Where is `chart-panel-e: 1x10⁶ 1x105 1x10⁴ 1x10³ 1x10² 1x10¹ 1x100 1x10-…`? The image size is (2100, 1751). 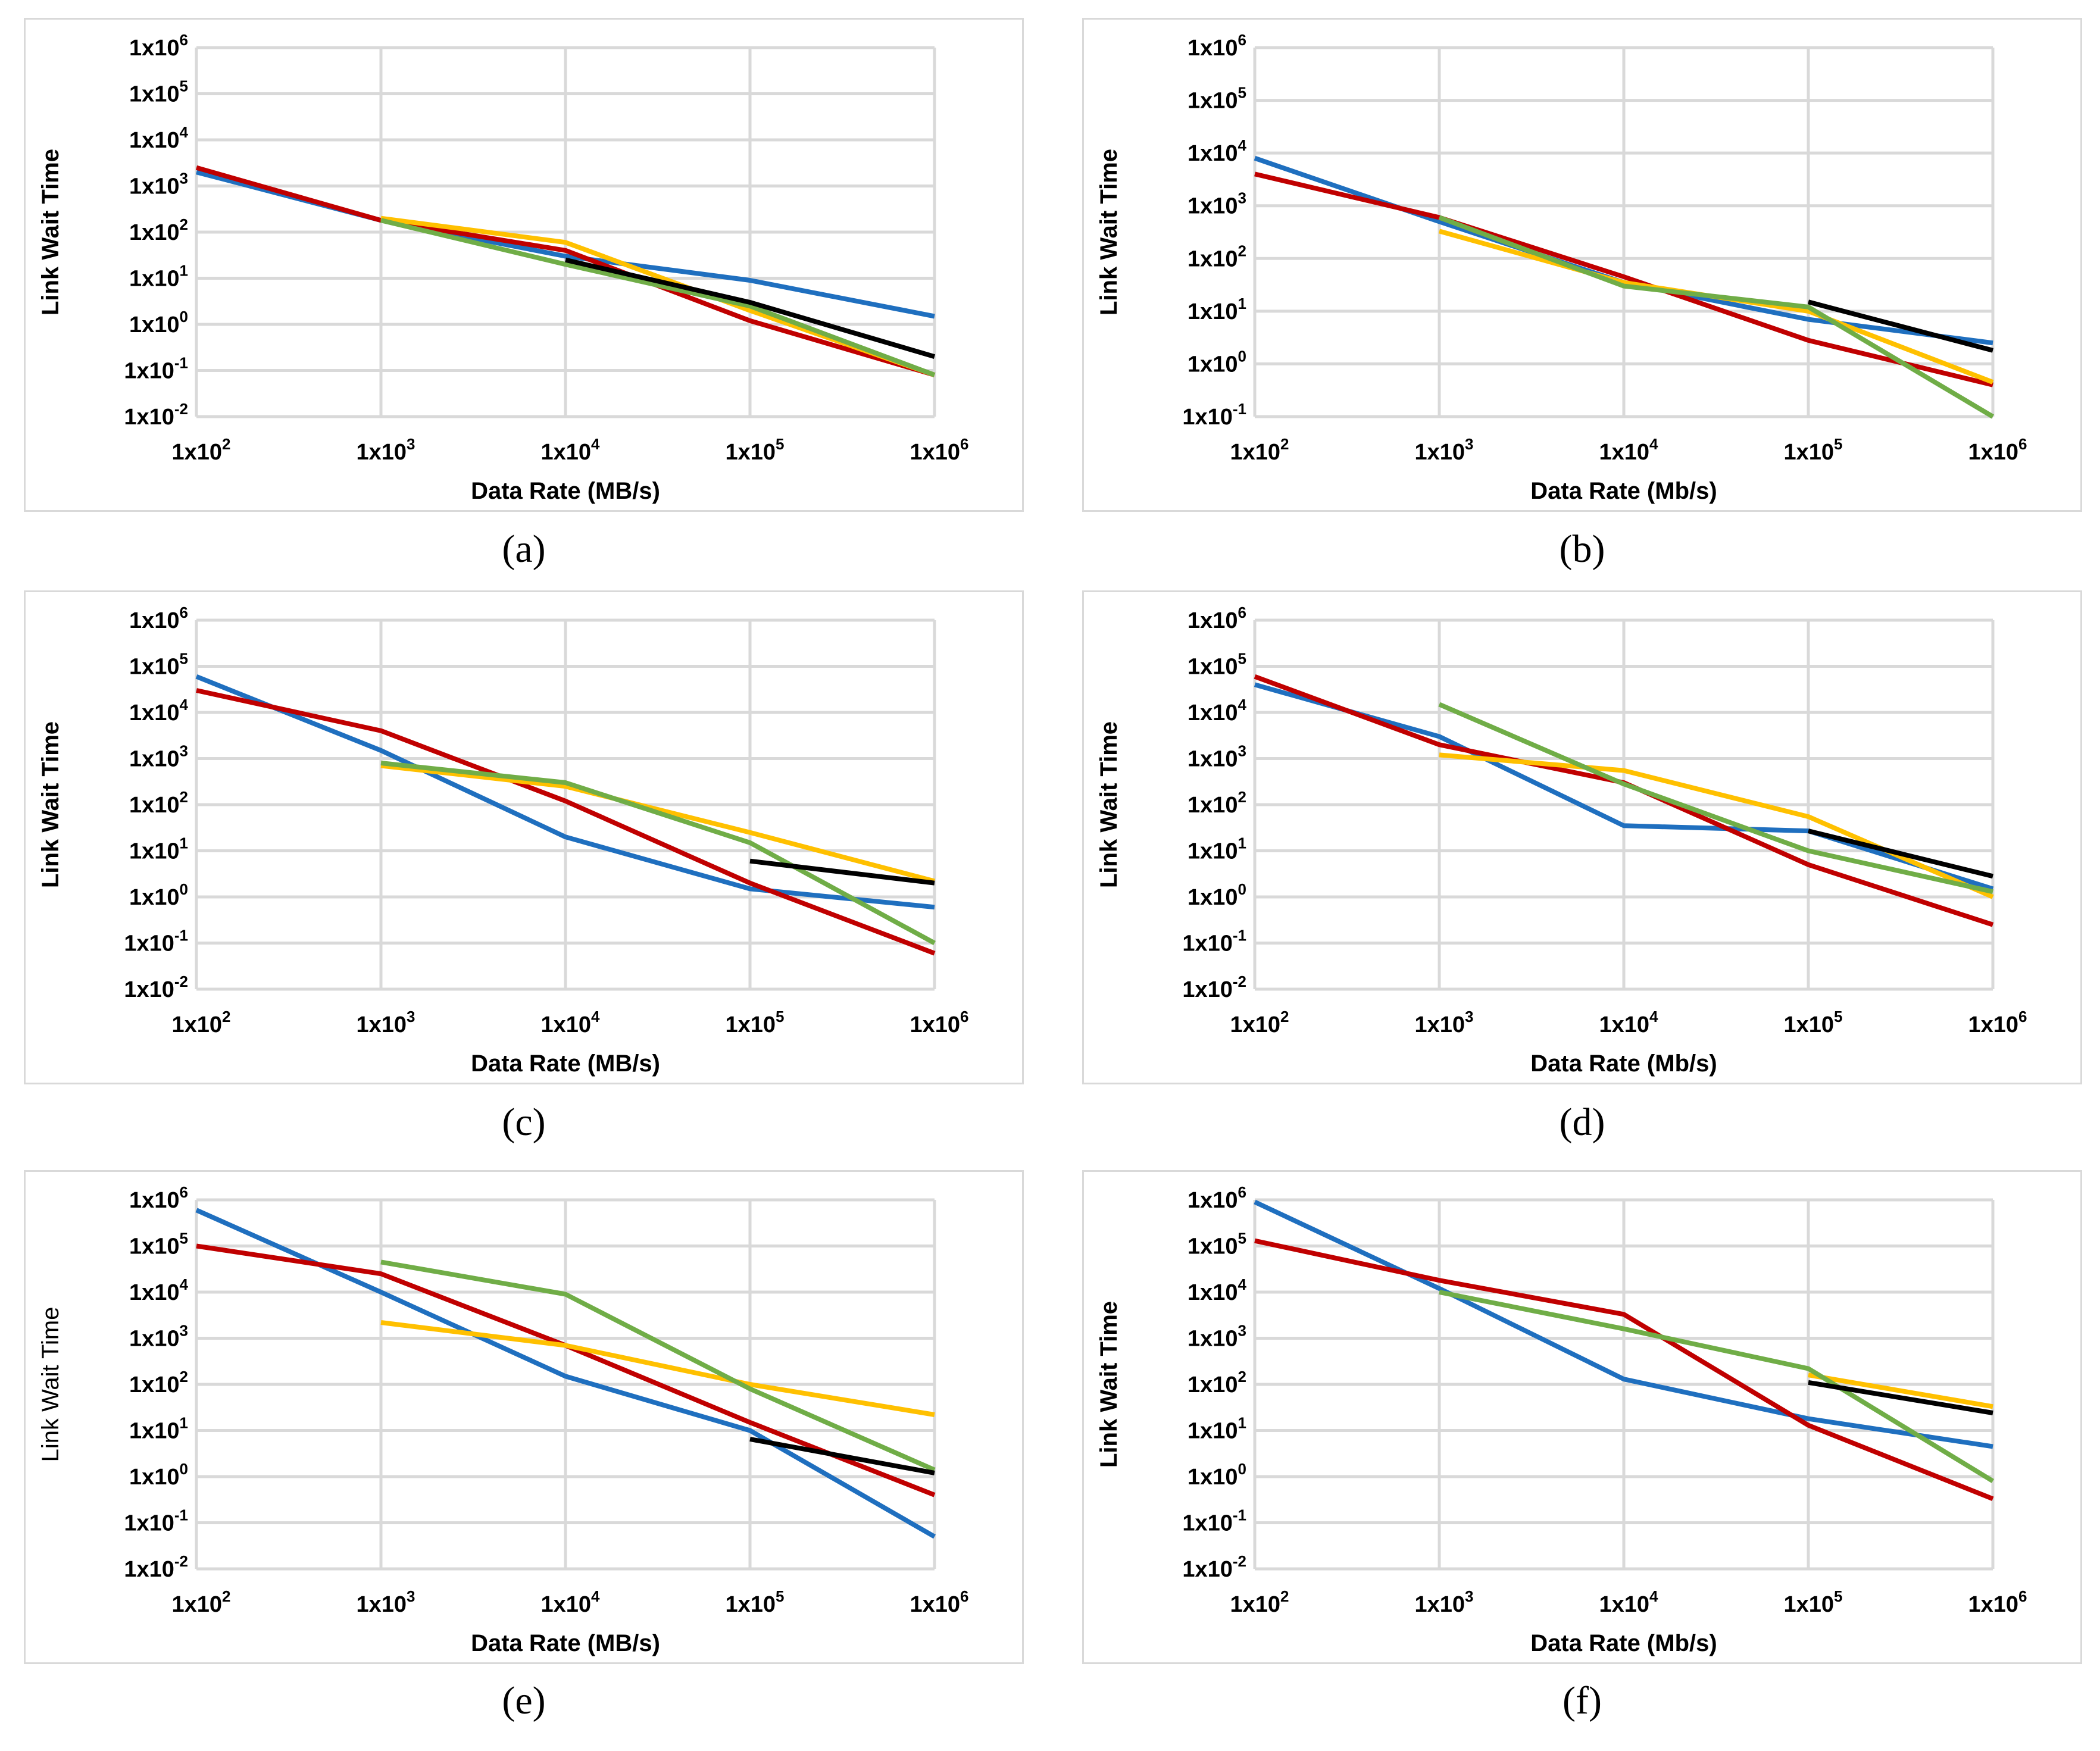 chart-panel-e: 1x10⁶ 1x105 1x10⁴ 1x10³ 1x10² 1x10¹ 1x100 1x10-… is located at coordinates (524, 1417).